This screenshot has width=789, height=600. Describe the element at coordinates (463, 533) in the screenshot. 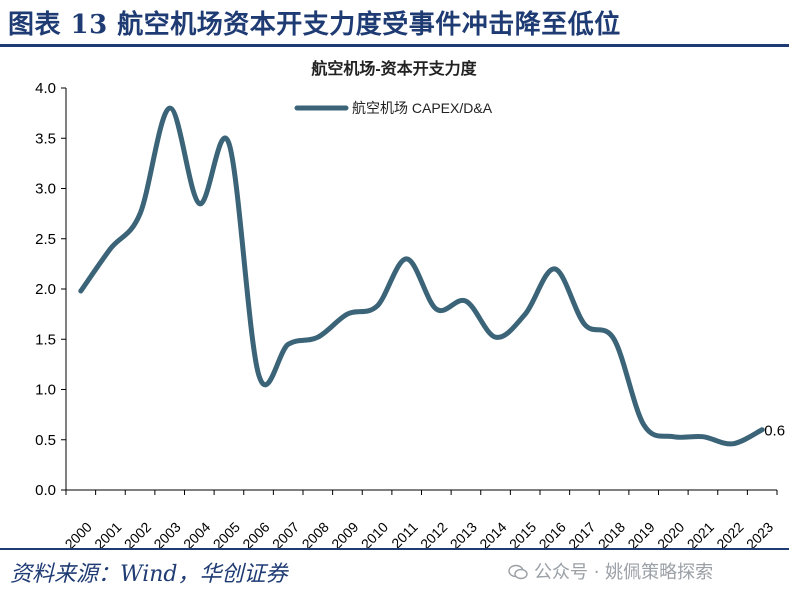

I see `x-tick-label: 2013` at that location.